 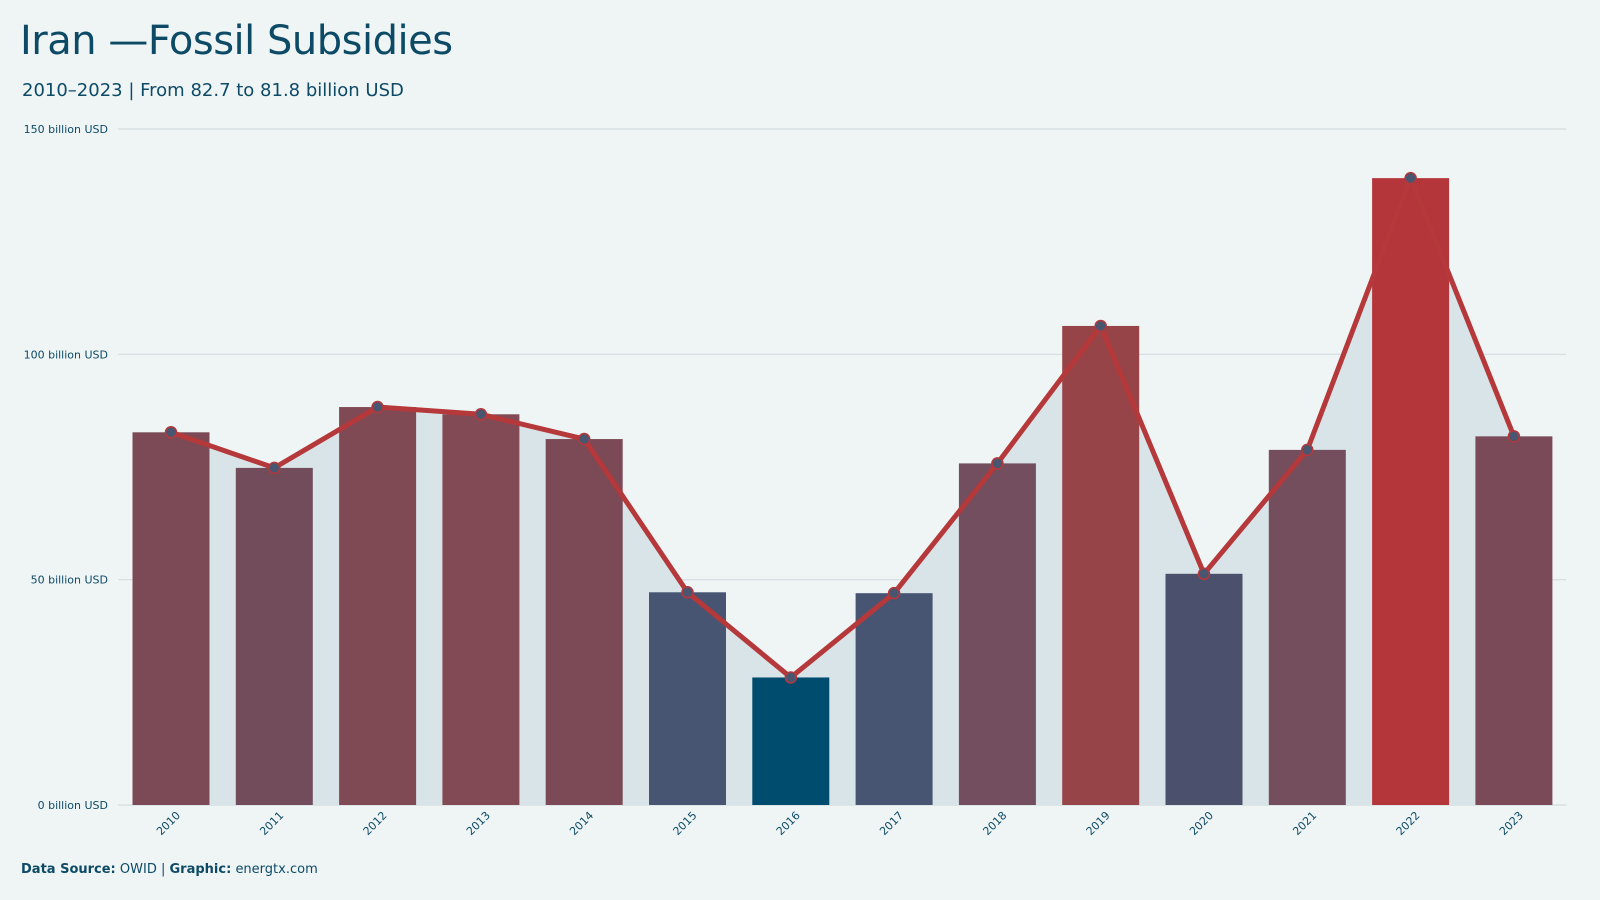 I want to click on x-tick-label: 2023, so click(x=1511, y=823).